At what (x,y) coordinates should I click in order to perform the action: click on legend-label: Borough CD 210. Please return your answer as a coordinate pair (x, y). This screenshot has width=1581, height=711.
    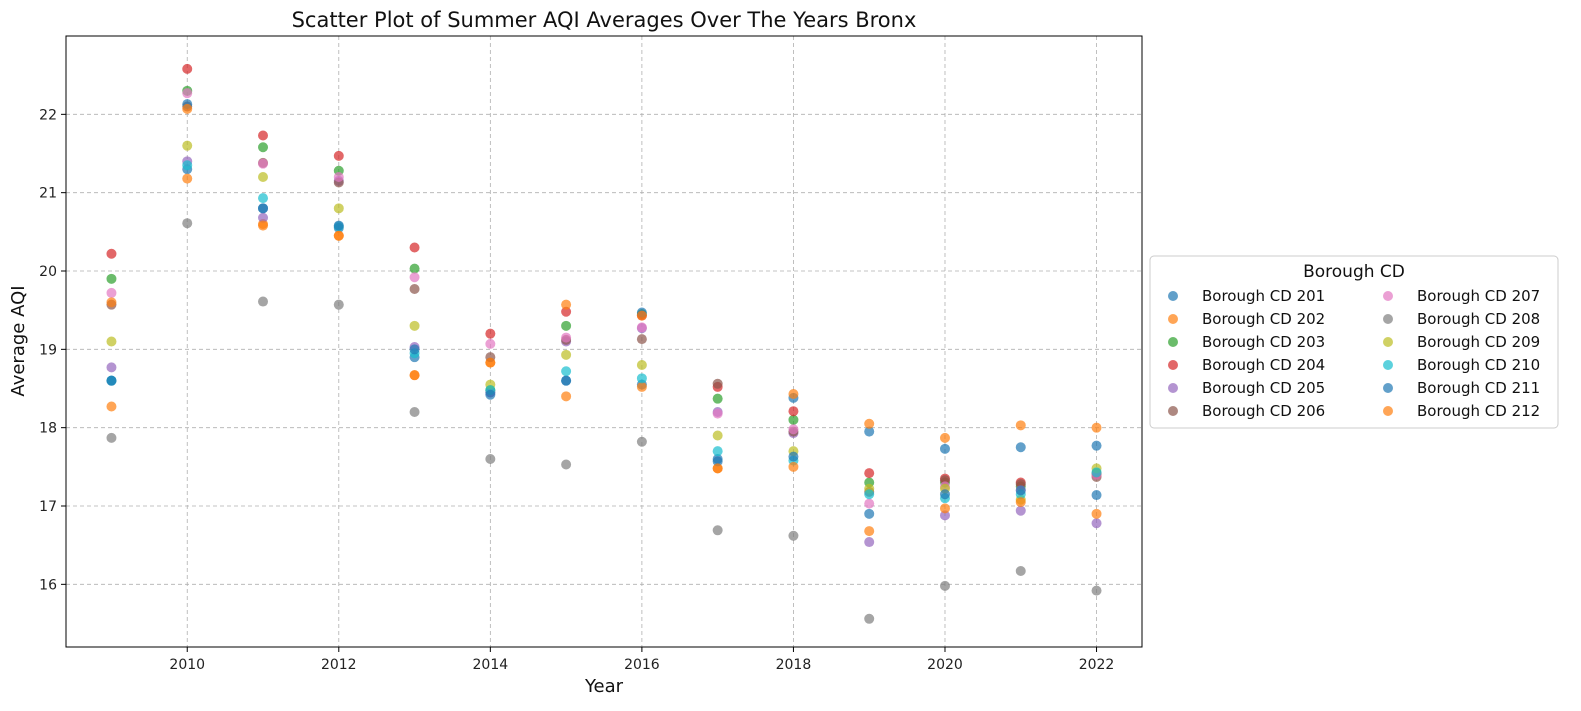
    Looking at the image, I should click on (1478, 365).